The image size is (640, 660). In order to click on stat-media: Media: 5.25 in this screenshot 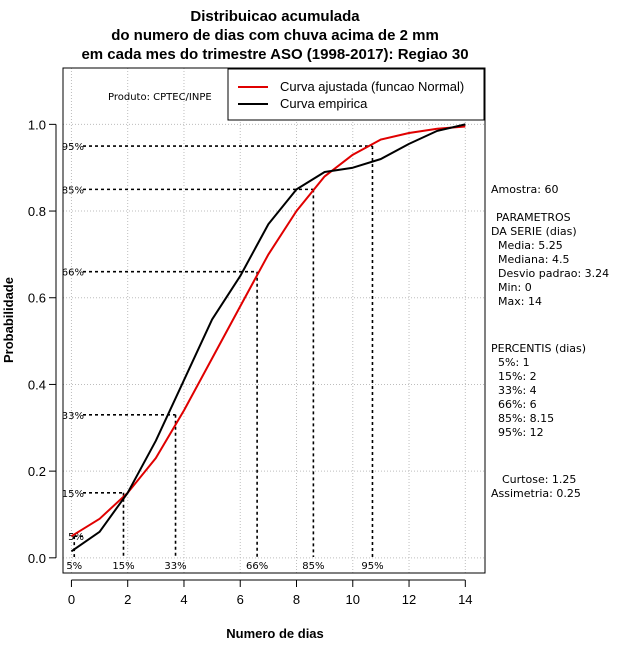, I will do `click(530, 245)`.